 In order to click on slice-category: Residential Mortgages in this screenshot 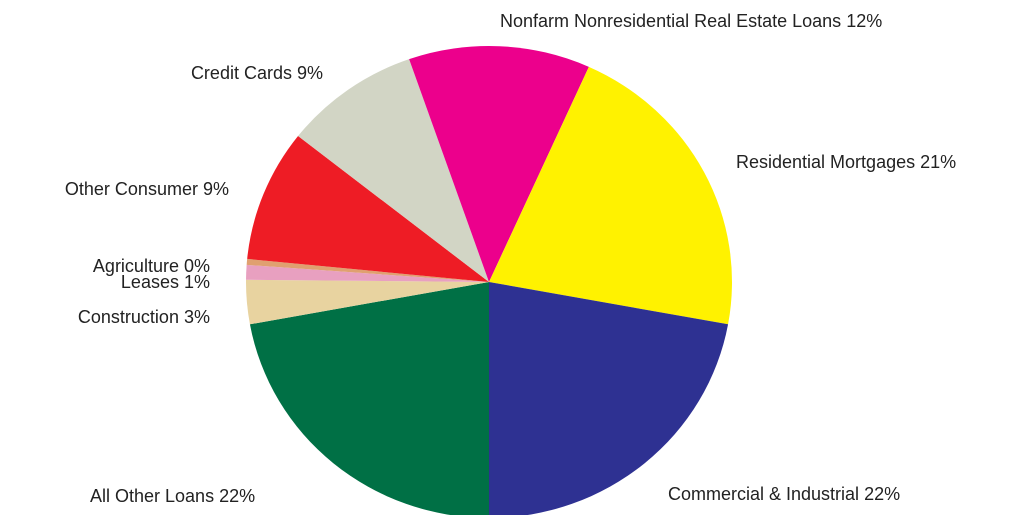, I will do `click(825, 162)`.